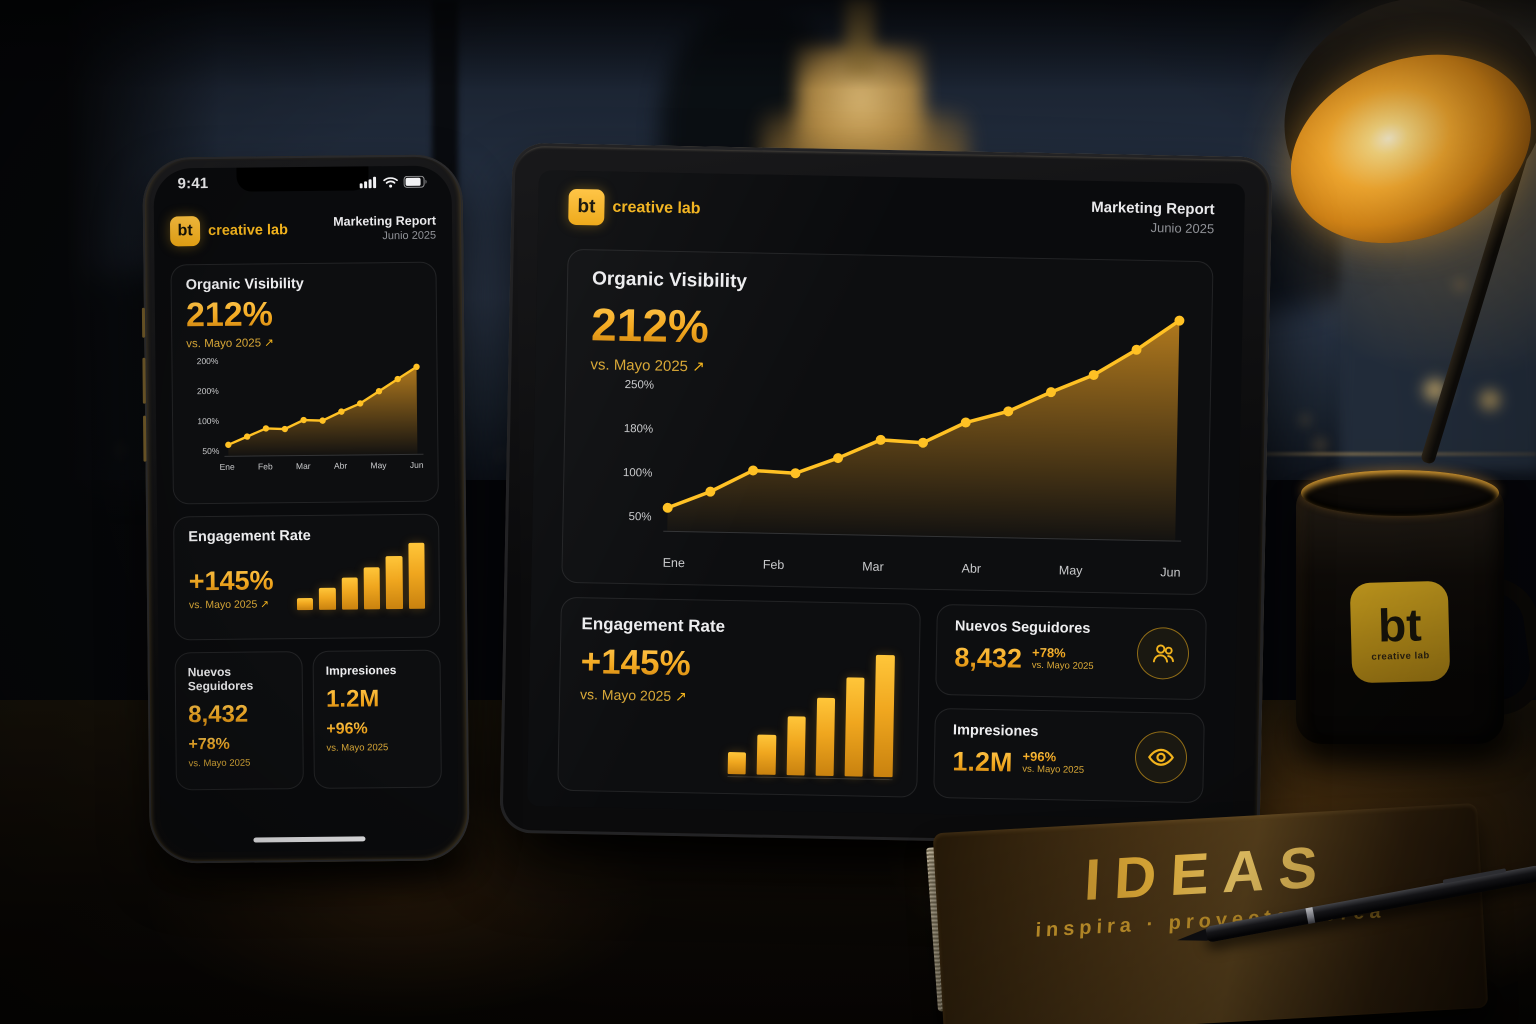 This screenshot has width=1536, height=1024. Describe the element at coordinates (143, 322) in the screenshot. I see `phone-ringer-switch` at that location.